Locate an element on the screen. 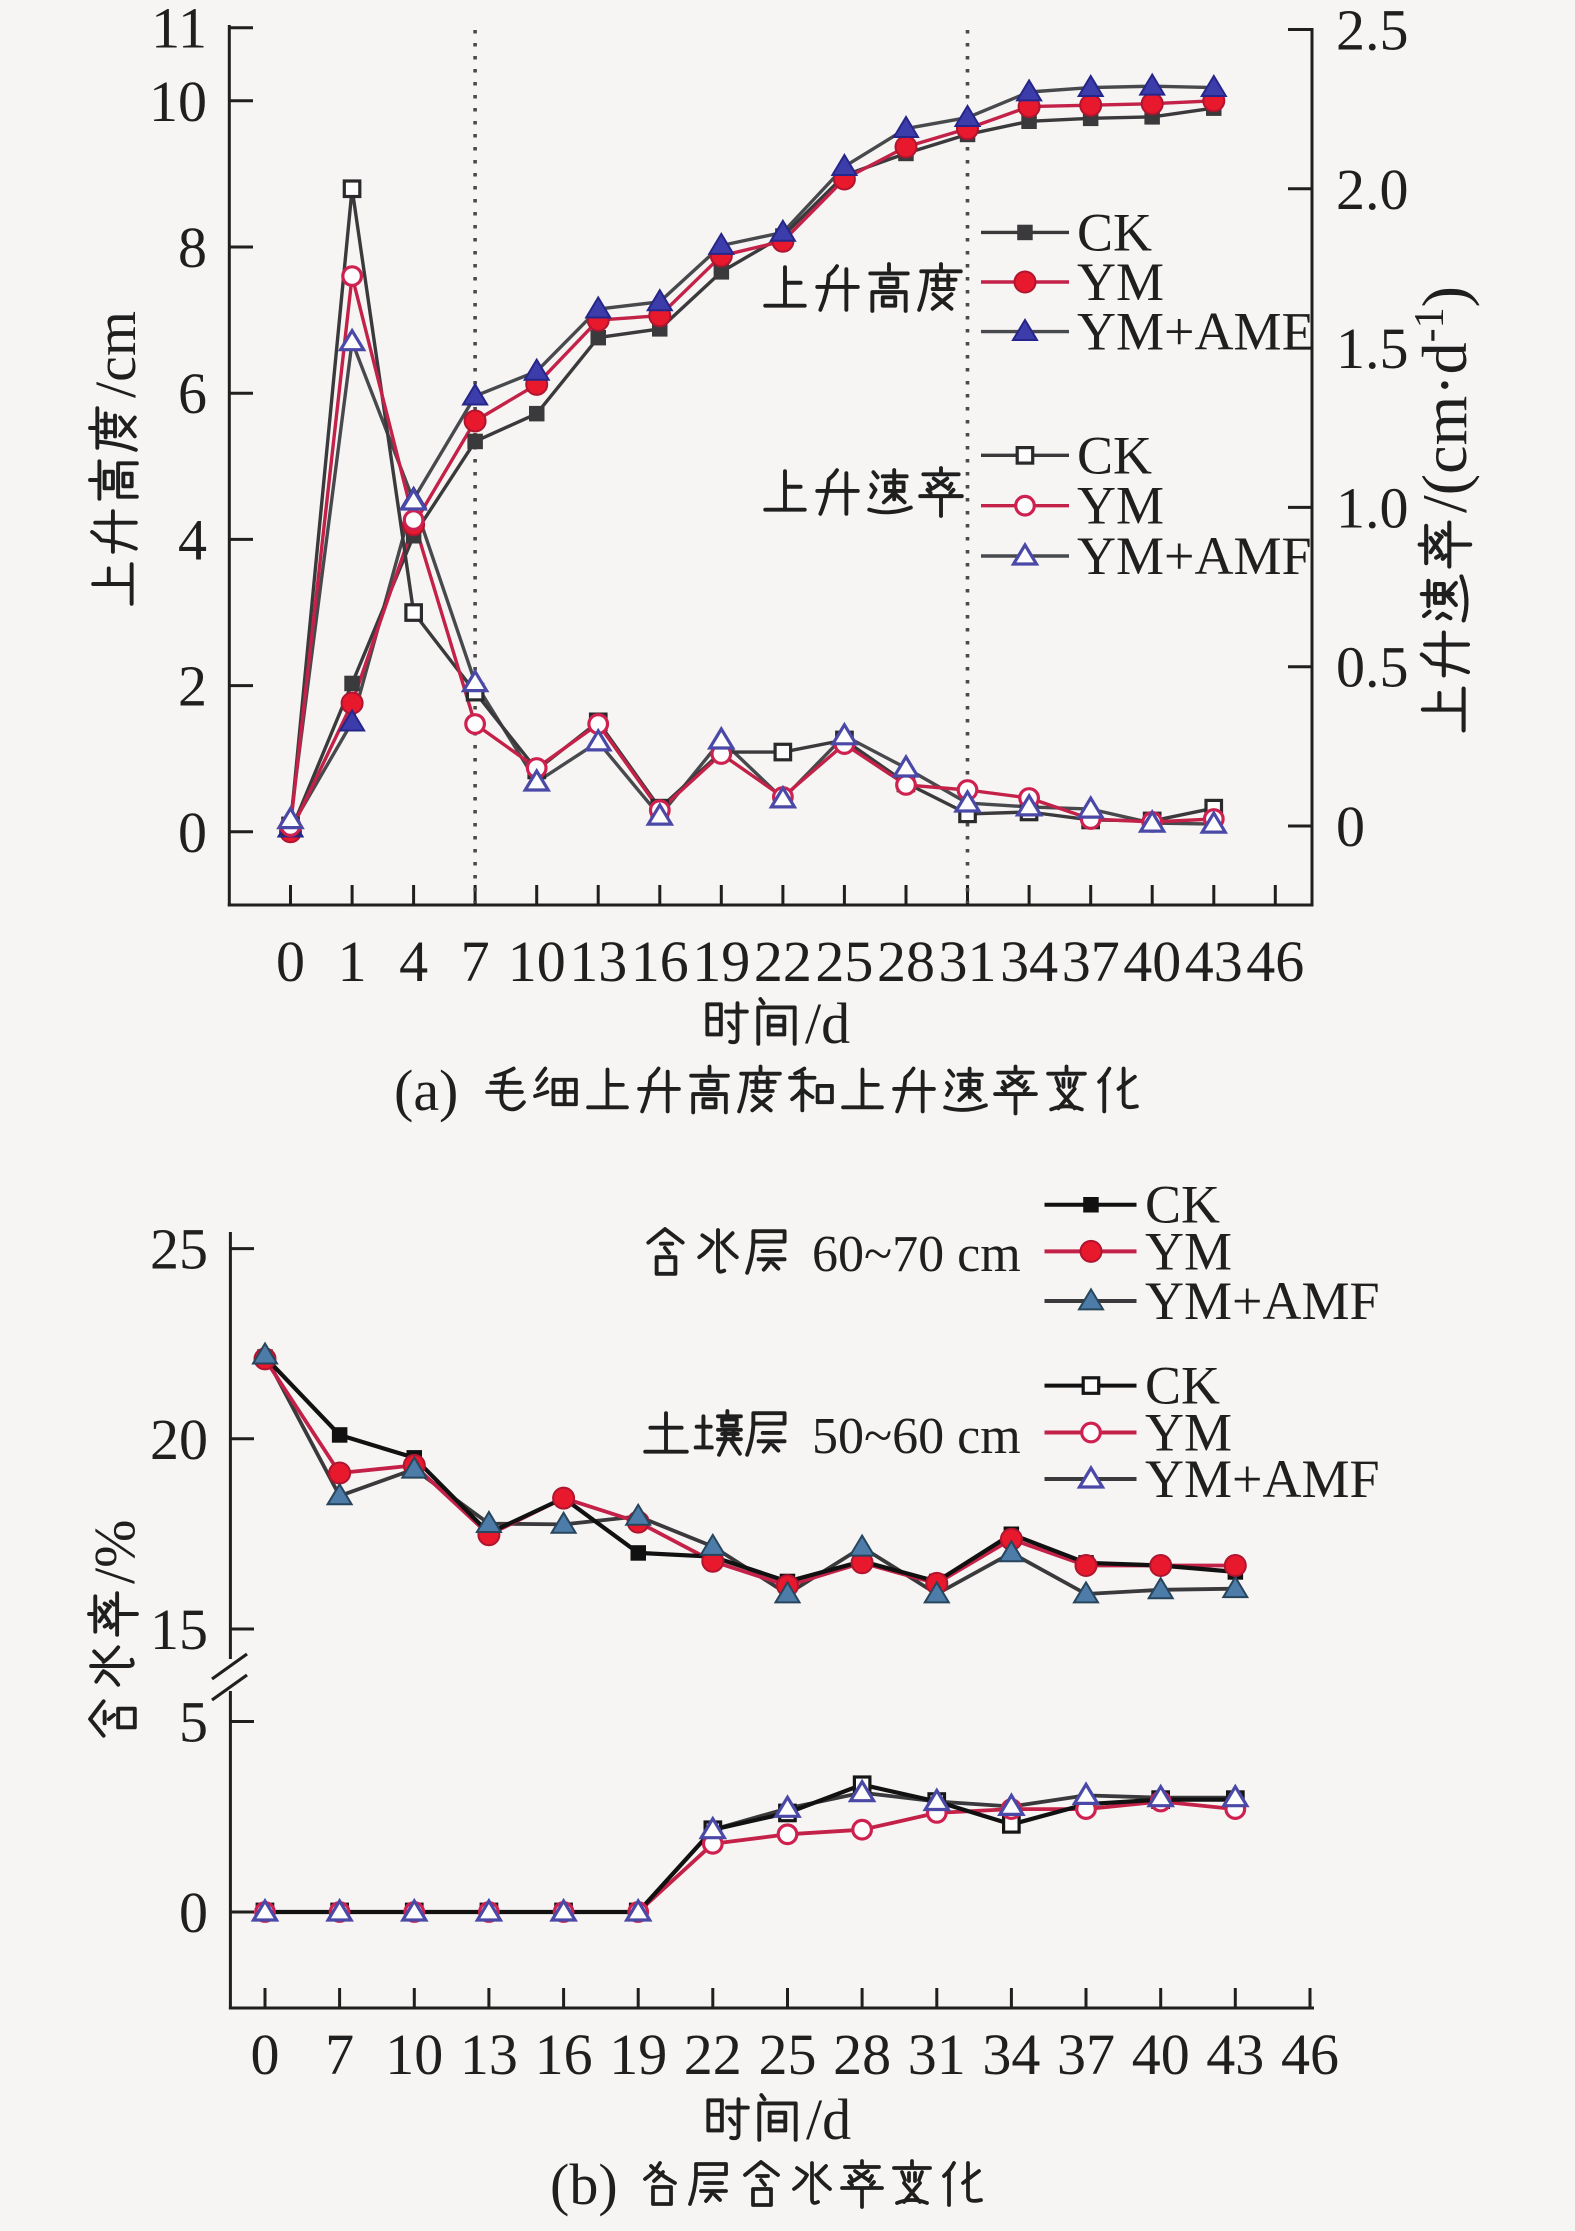 This screenshot has width=1575, height=2231. svg-text: 1.5 is located at coordinates (1372, 348).